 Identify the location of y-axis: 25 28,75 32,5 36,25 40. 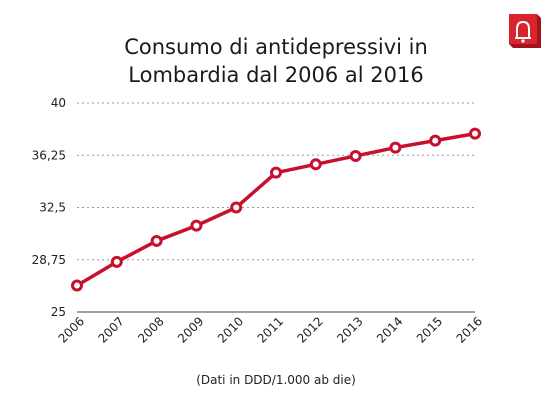
(49, 207).